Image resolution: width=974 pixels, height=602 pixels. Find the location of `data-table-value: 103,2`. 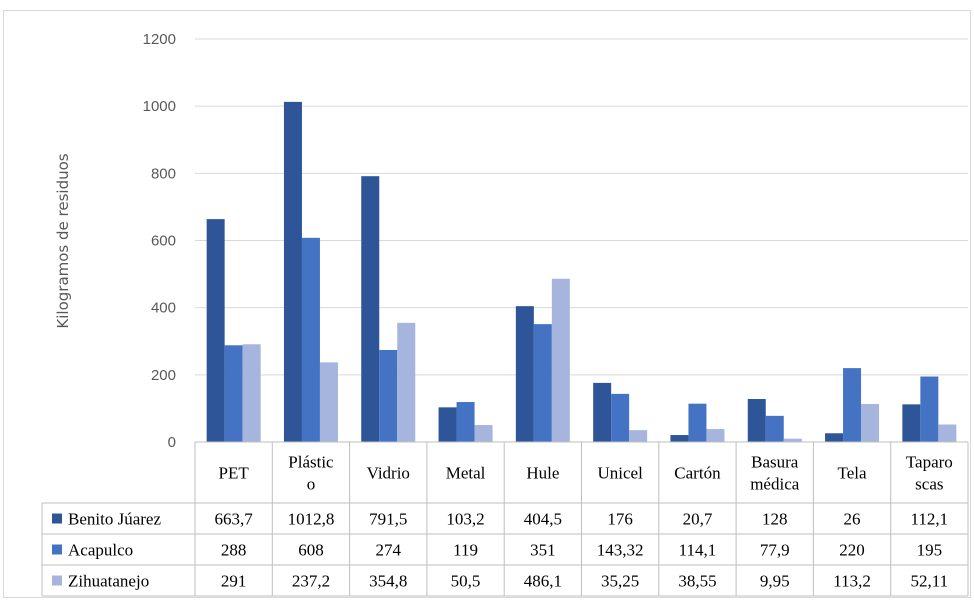

data-table-value: 103,2 is located at coordinates (465, 519).